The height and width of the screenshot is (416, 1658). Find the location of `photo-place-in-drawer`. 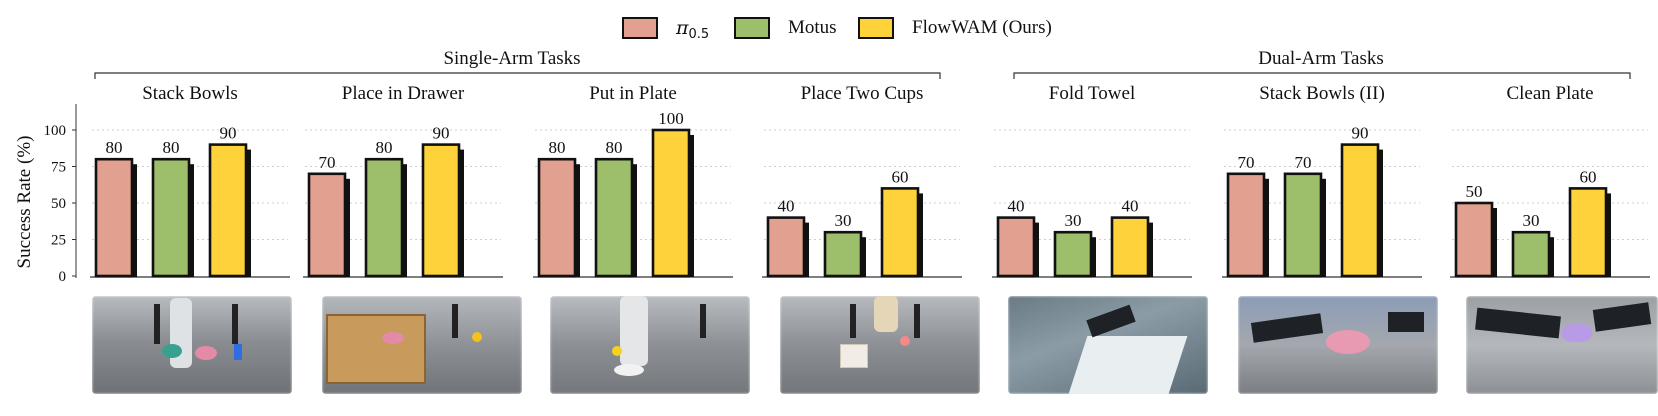

photo-place-in-drawer is located at coordinates (422, 345).